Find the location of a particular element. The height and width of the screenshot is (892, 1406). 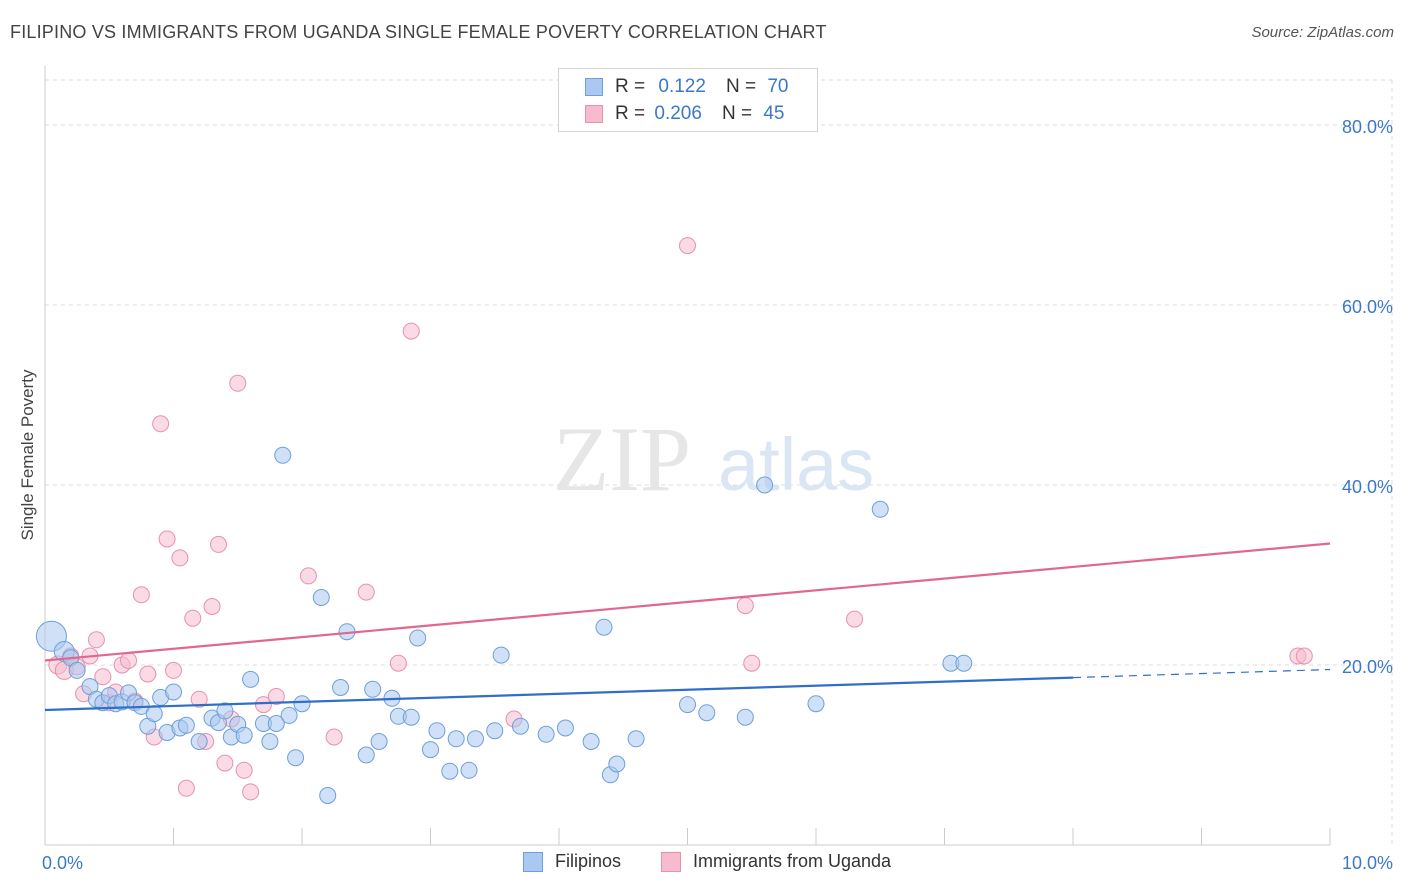

series-legend: Filipinos Immigrants from Uganda is located at coordinates (703, 864).